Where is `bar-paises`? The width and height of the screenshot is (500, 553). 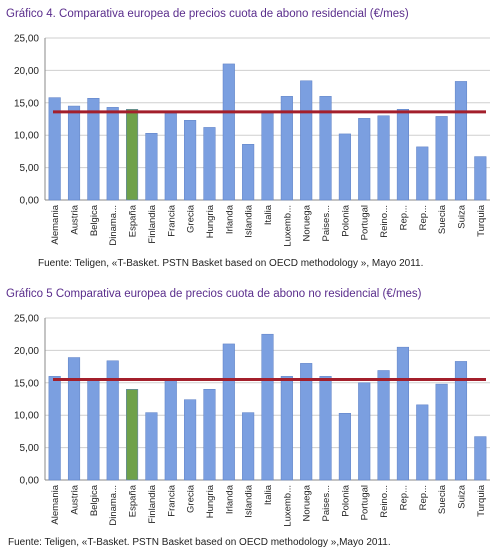
bar-paises is located at coordinates (325, 148).